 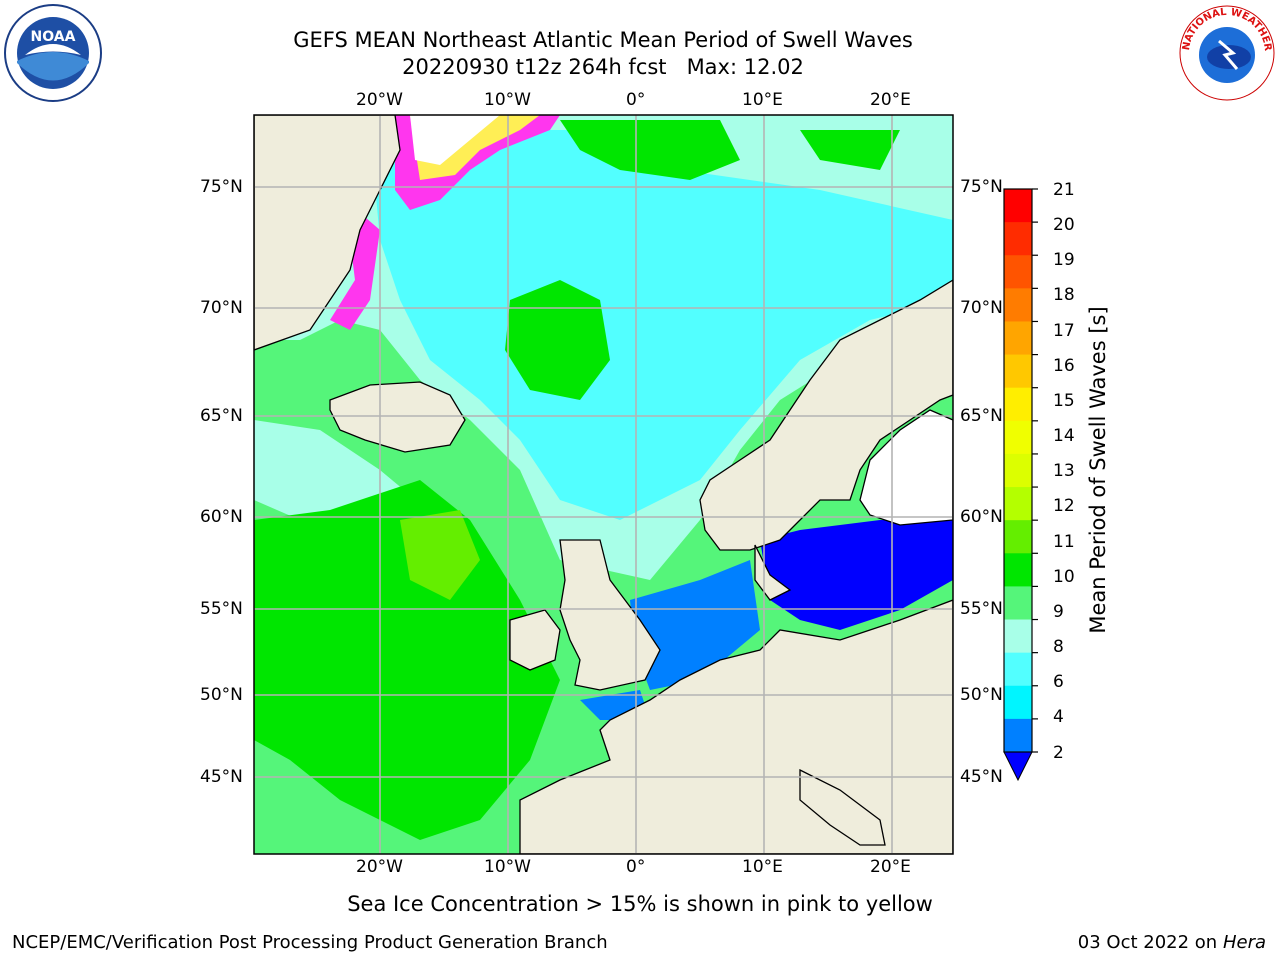 I want to click on continental-europe, so click(x=736, y=726).